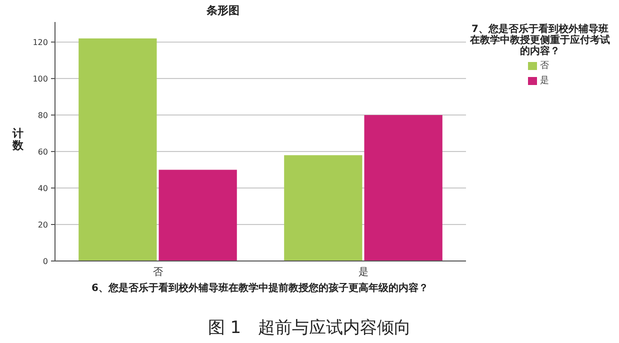 Image resolution: width=619 pixels, height=343 pixels. What do you see at coordinates (223, 10) in the screenshot?
I see `chart-title: 条形图` at bounding box center [223, 10].